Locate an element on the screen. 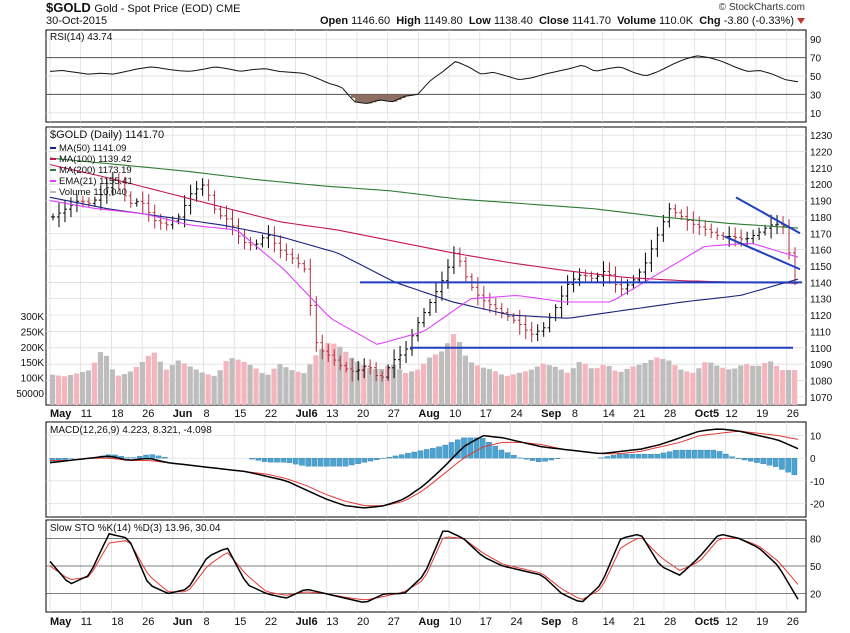 The image size is (850, 633). price-xtick: Jul6 is located at coordinates (307, 414).